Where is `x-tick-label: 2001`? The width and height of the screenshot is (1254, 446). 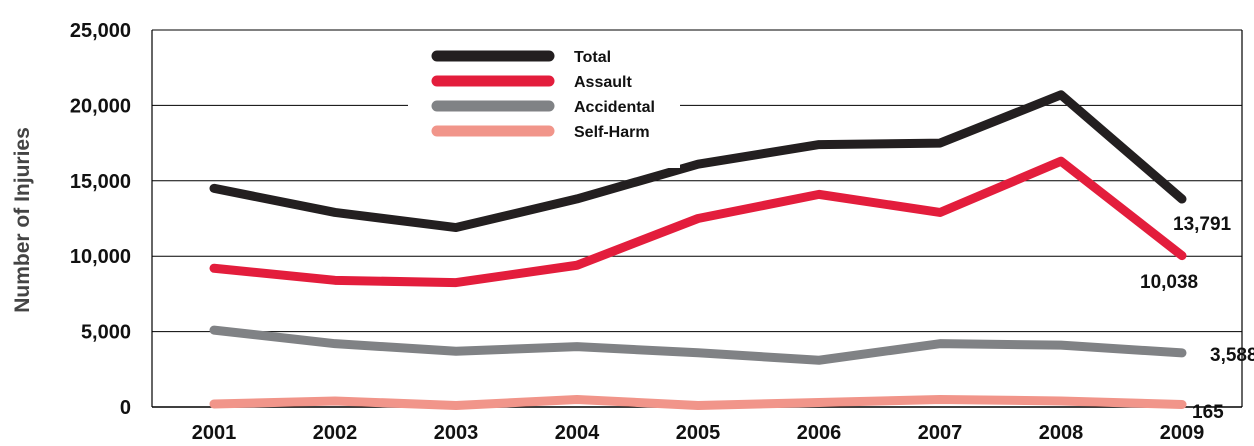 x-tick-label: 2001 is located at coordinates (214, 433).